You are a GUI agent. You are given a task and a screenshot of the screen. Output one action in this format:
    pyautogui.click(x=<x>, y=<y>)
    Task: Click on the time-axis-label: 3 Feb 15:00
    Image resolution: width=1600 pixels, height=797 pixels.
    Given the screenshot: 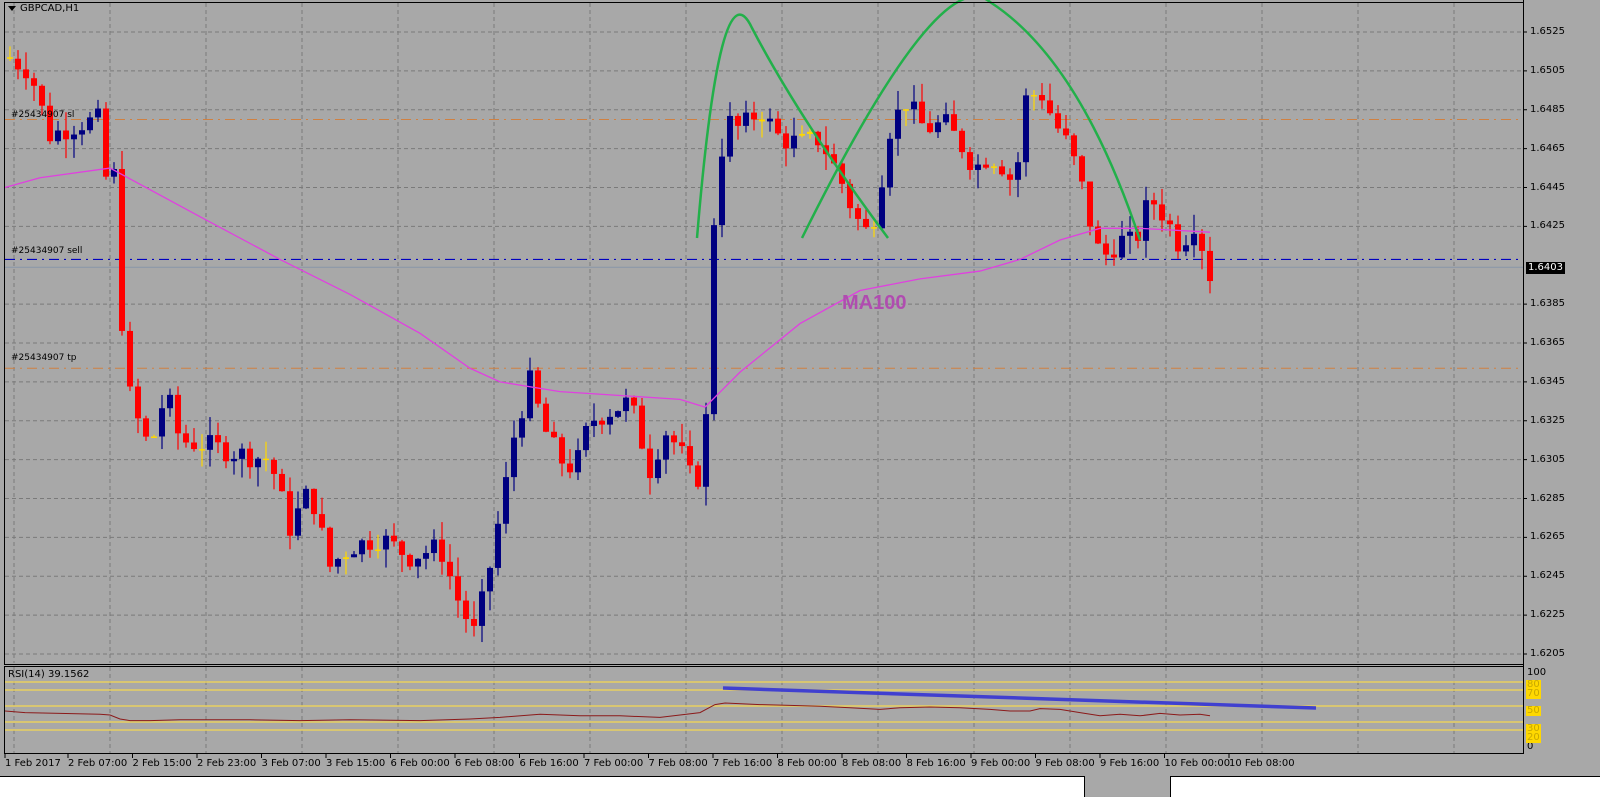 What is the action you would take?
    pyautogui.click(x=356, y=763)
    